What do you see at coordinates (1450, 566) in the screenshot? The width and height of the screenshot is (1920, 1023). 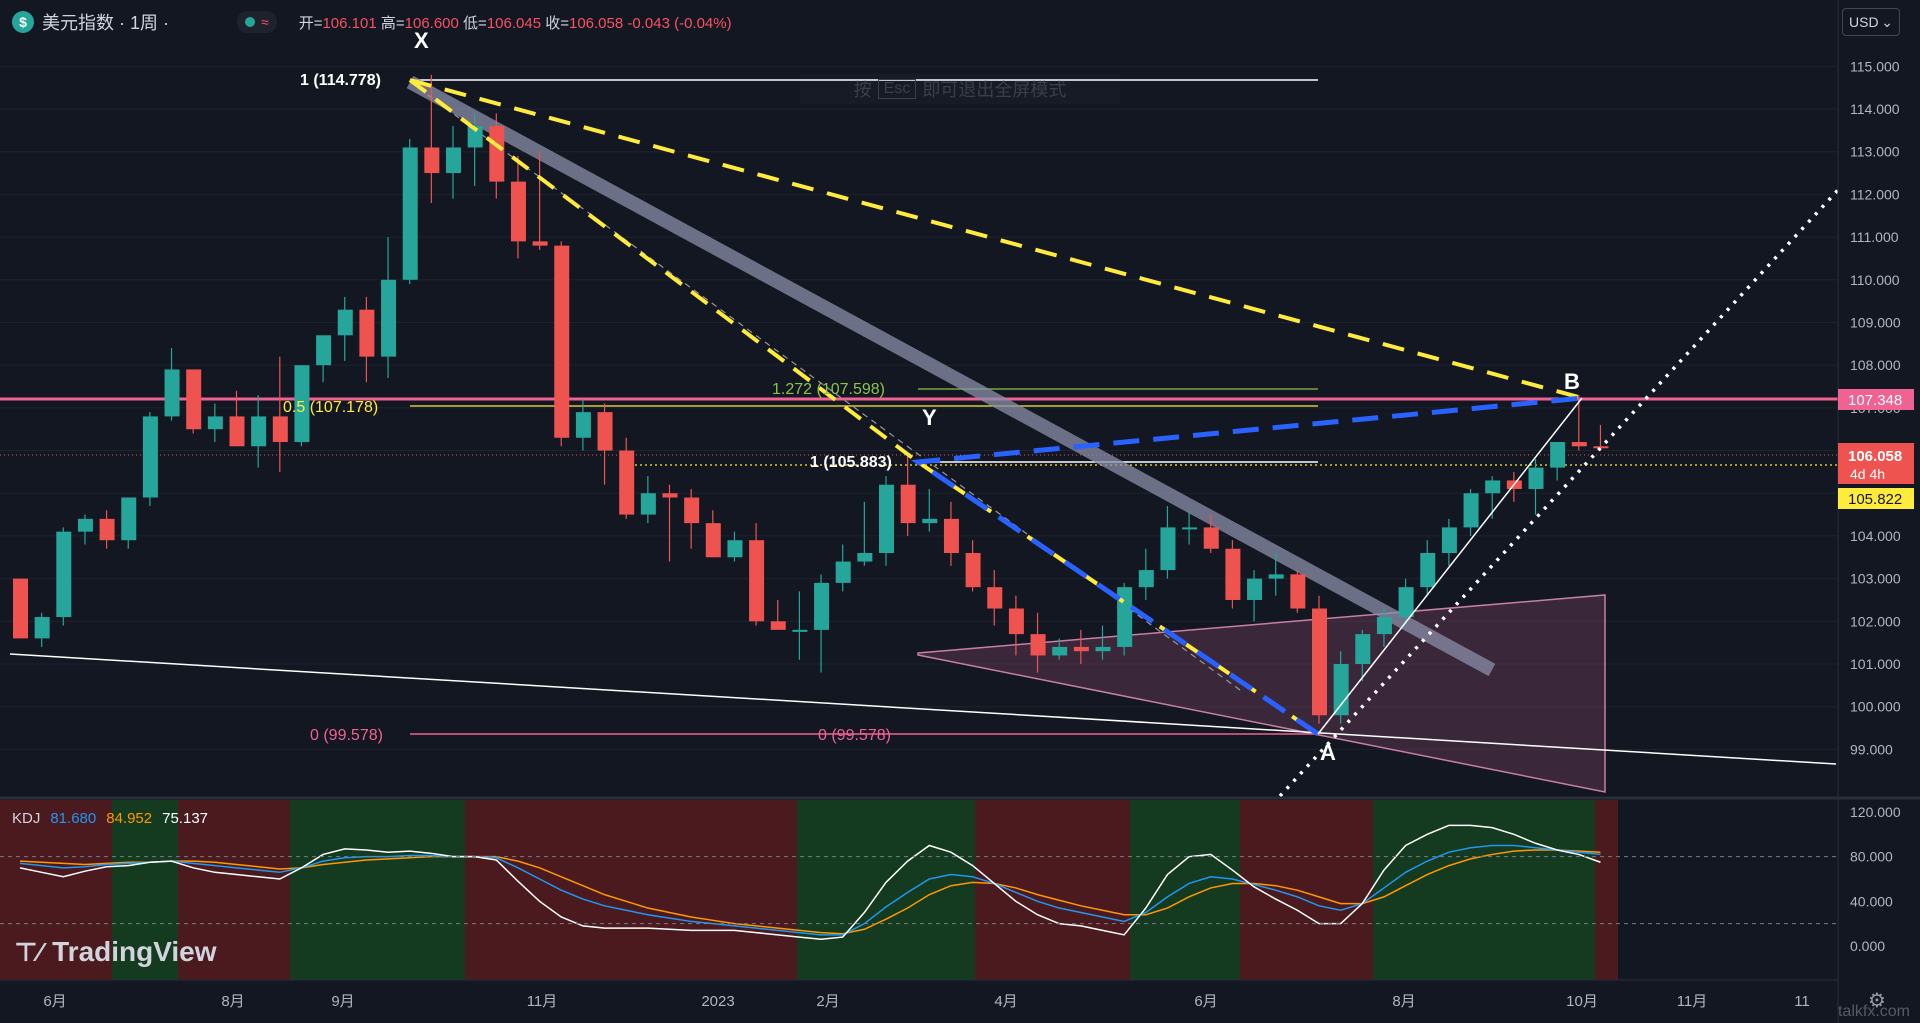 I see `ab-line` at bounding box center [1450, 566].